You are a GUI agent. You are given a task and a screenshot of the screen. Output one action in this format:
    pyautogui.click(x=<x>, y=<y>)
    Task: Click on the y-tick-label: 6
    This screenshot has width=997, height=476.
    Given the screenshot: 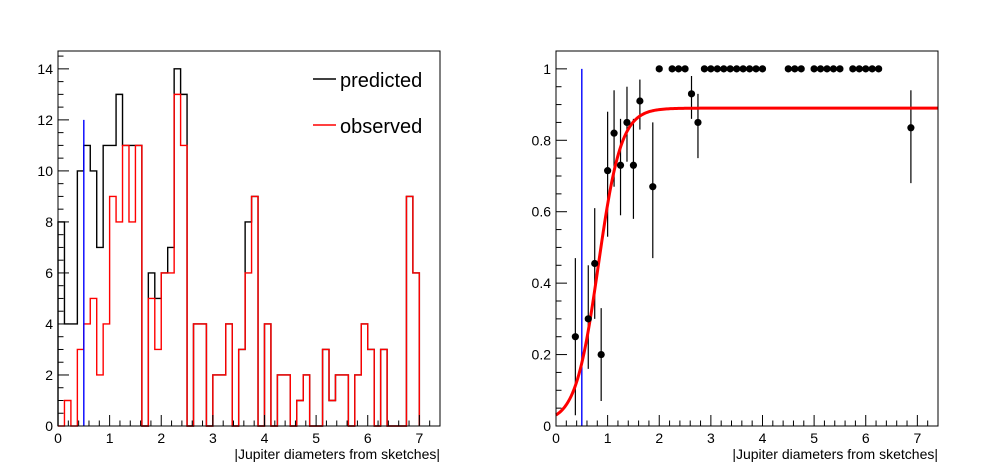 What is the action you would take?
    pyautogui.click(x=49, y=273)
    